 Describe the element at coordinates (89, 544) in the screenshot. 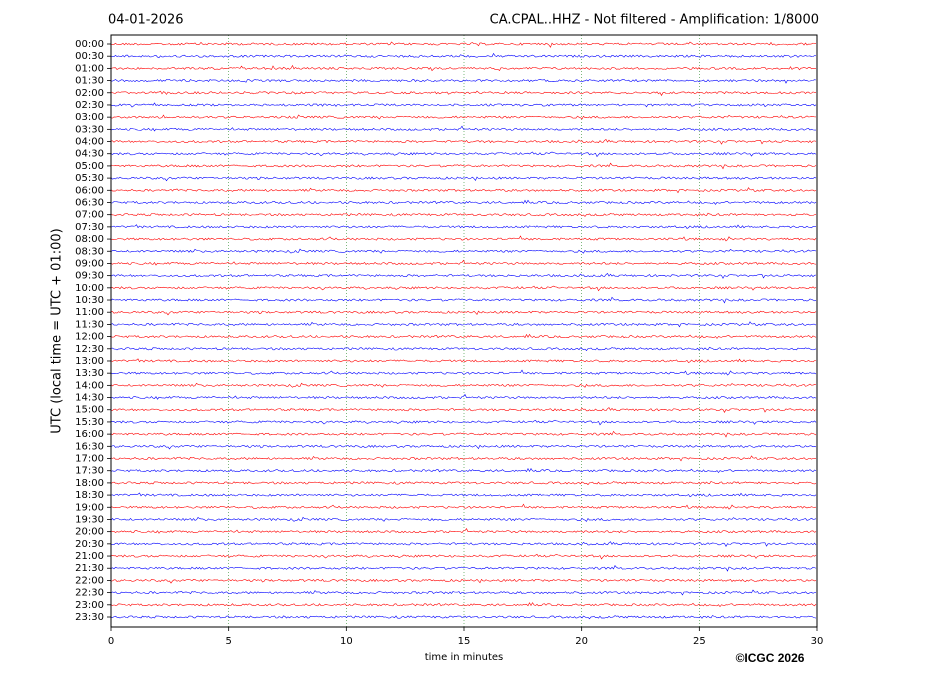

I see `y-tick-label: 20:30` at that location.